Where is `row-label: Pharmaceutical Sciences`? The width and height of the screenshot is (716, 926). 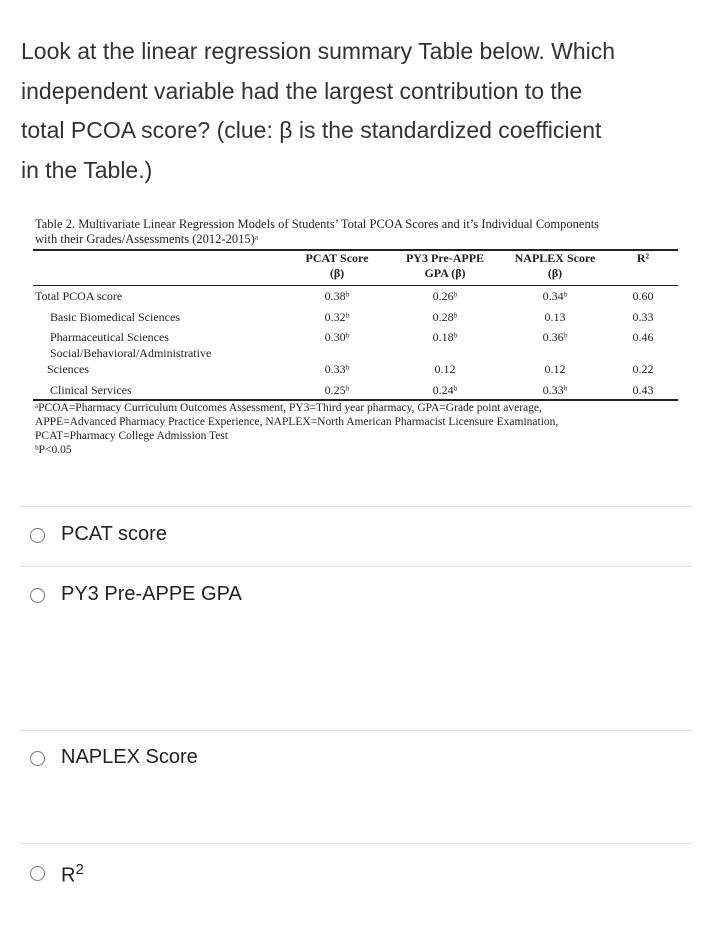
row-label: Pharmaceutical Sciences is located at coordinates (109, 337).